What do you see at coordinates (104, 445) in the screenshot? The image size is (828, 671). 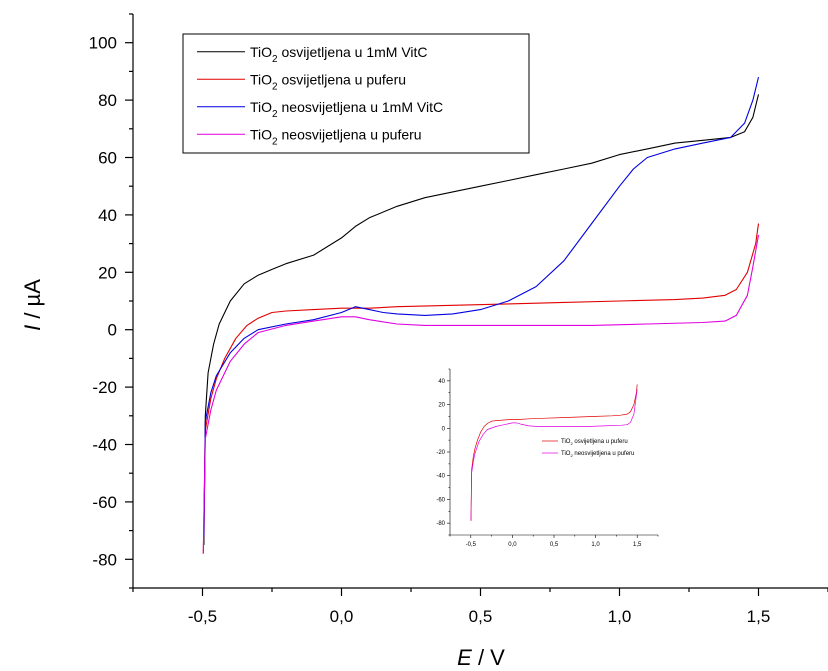 I see `y-tick-label: -40` at bounding box center [104, 445].